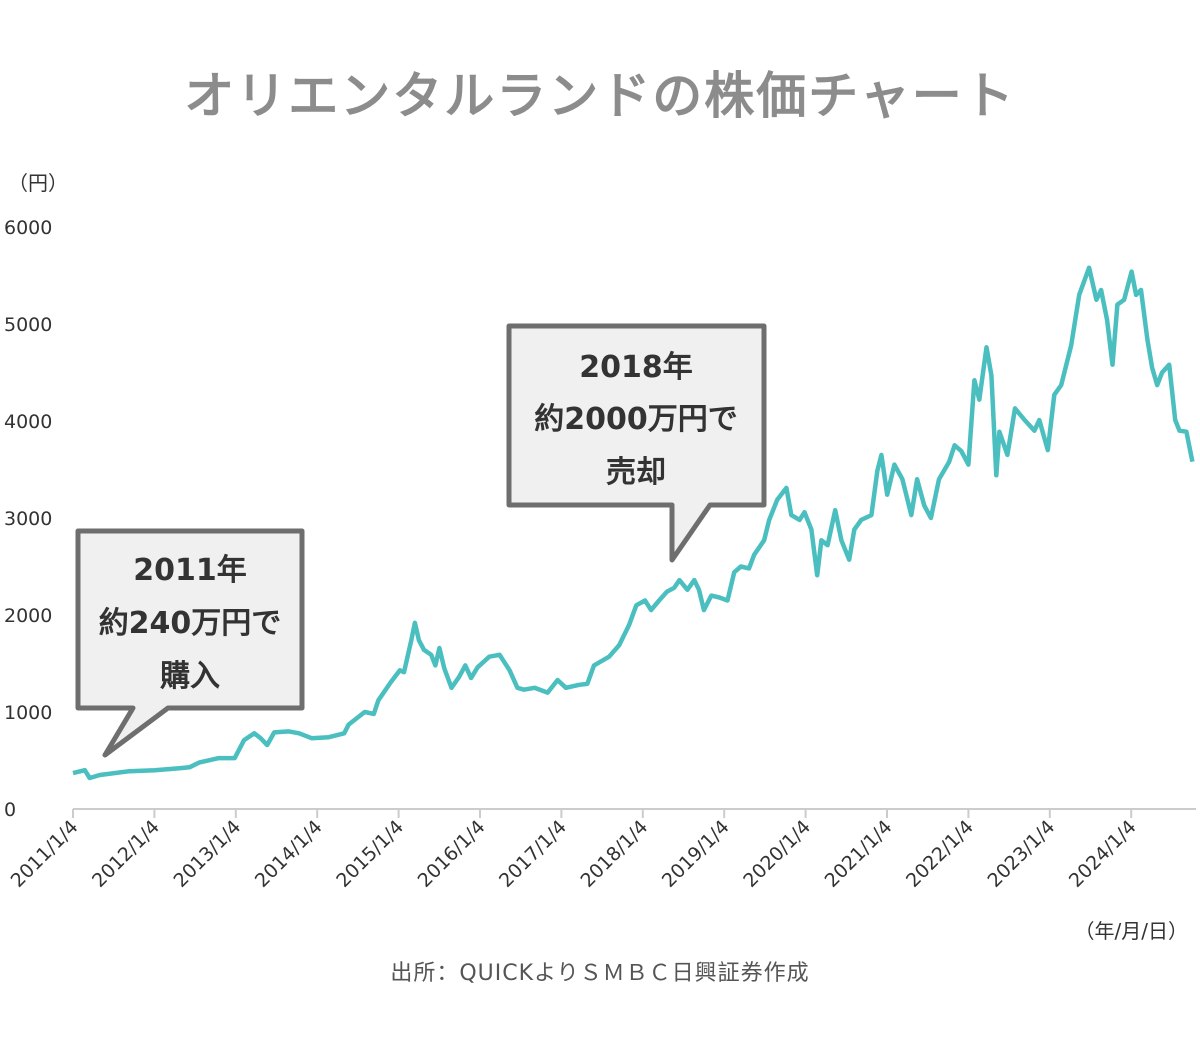 The image size is (1200, 1054). I want to click on x-tick-label: 2018/1/4, so click(614, 854).